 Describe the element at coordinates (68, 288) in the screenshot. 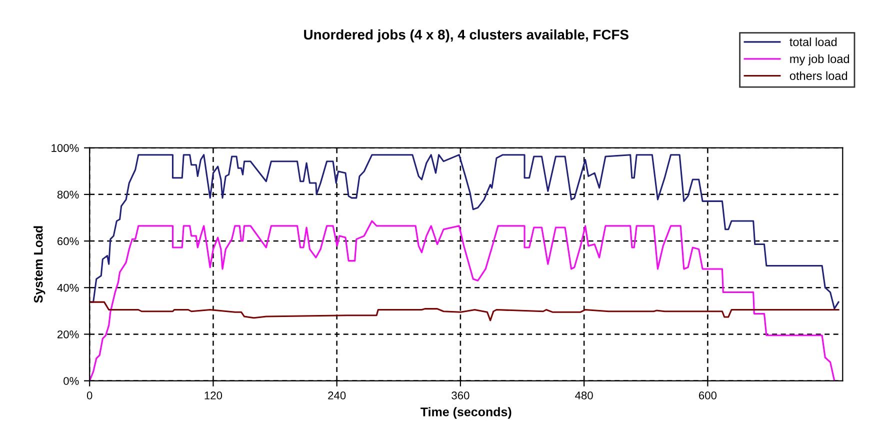

I see `y-tick-label: 40%` at that location.